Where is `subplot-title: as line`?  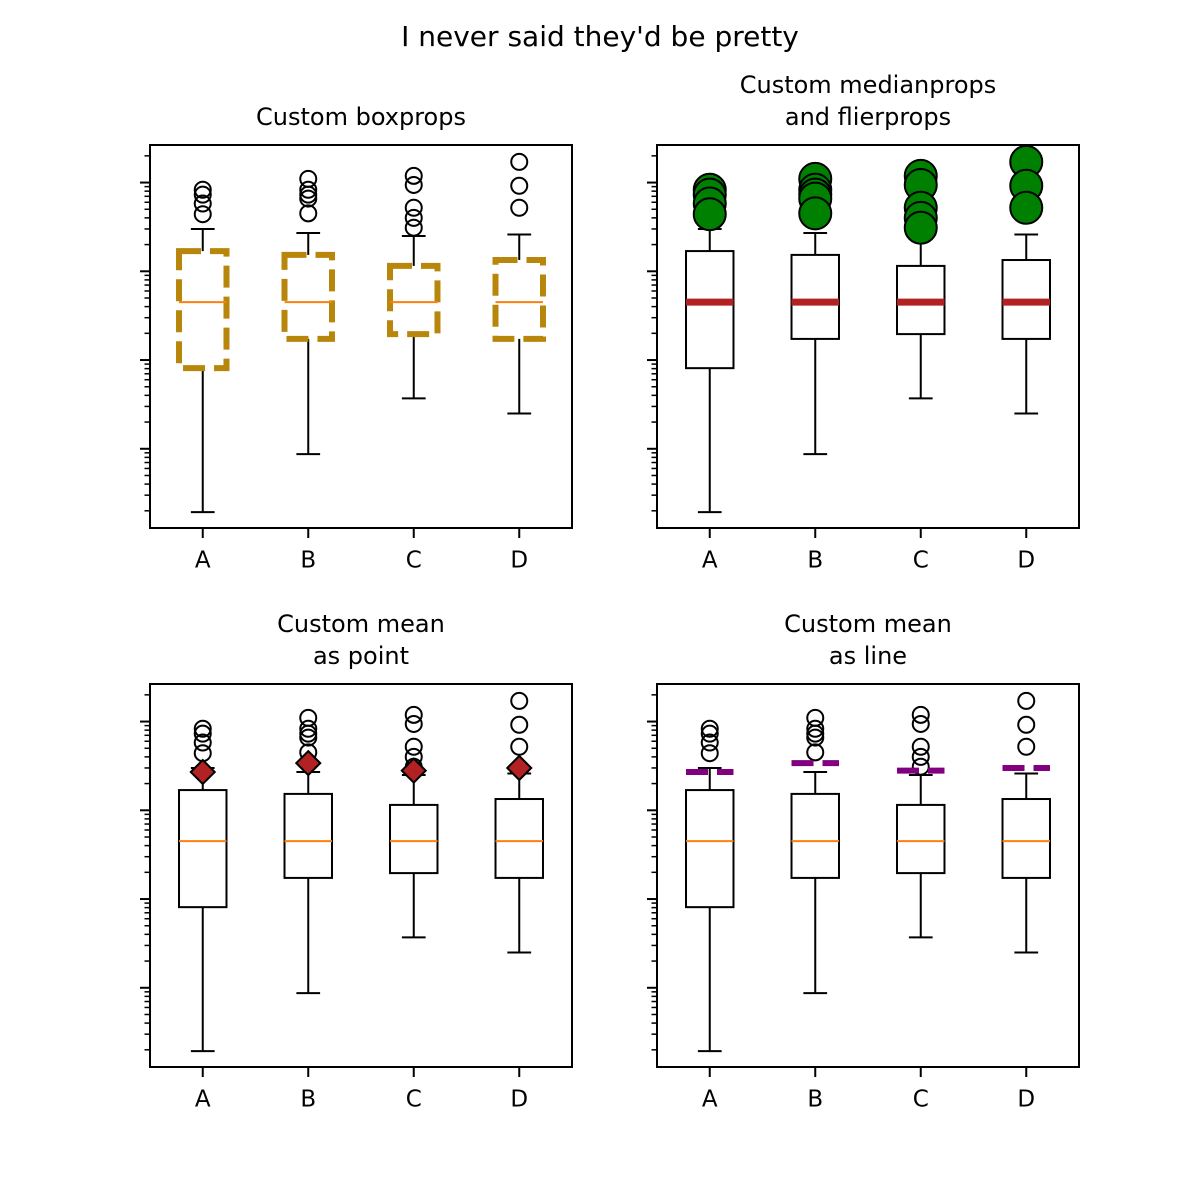 subplot-title: as line is located at coordinates (868, 656).